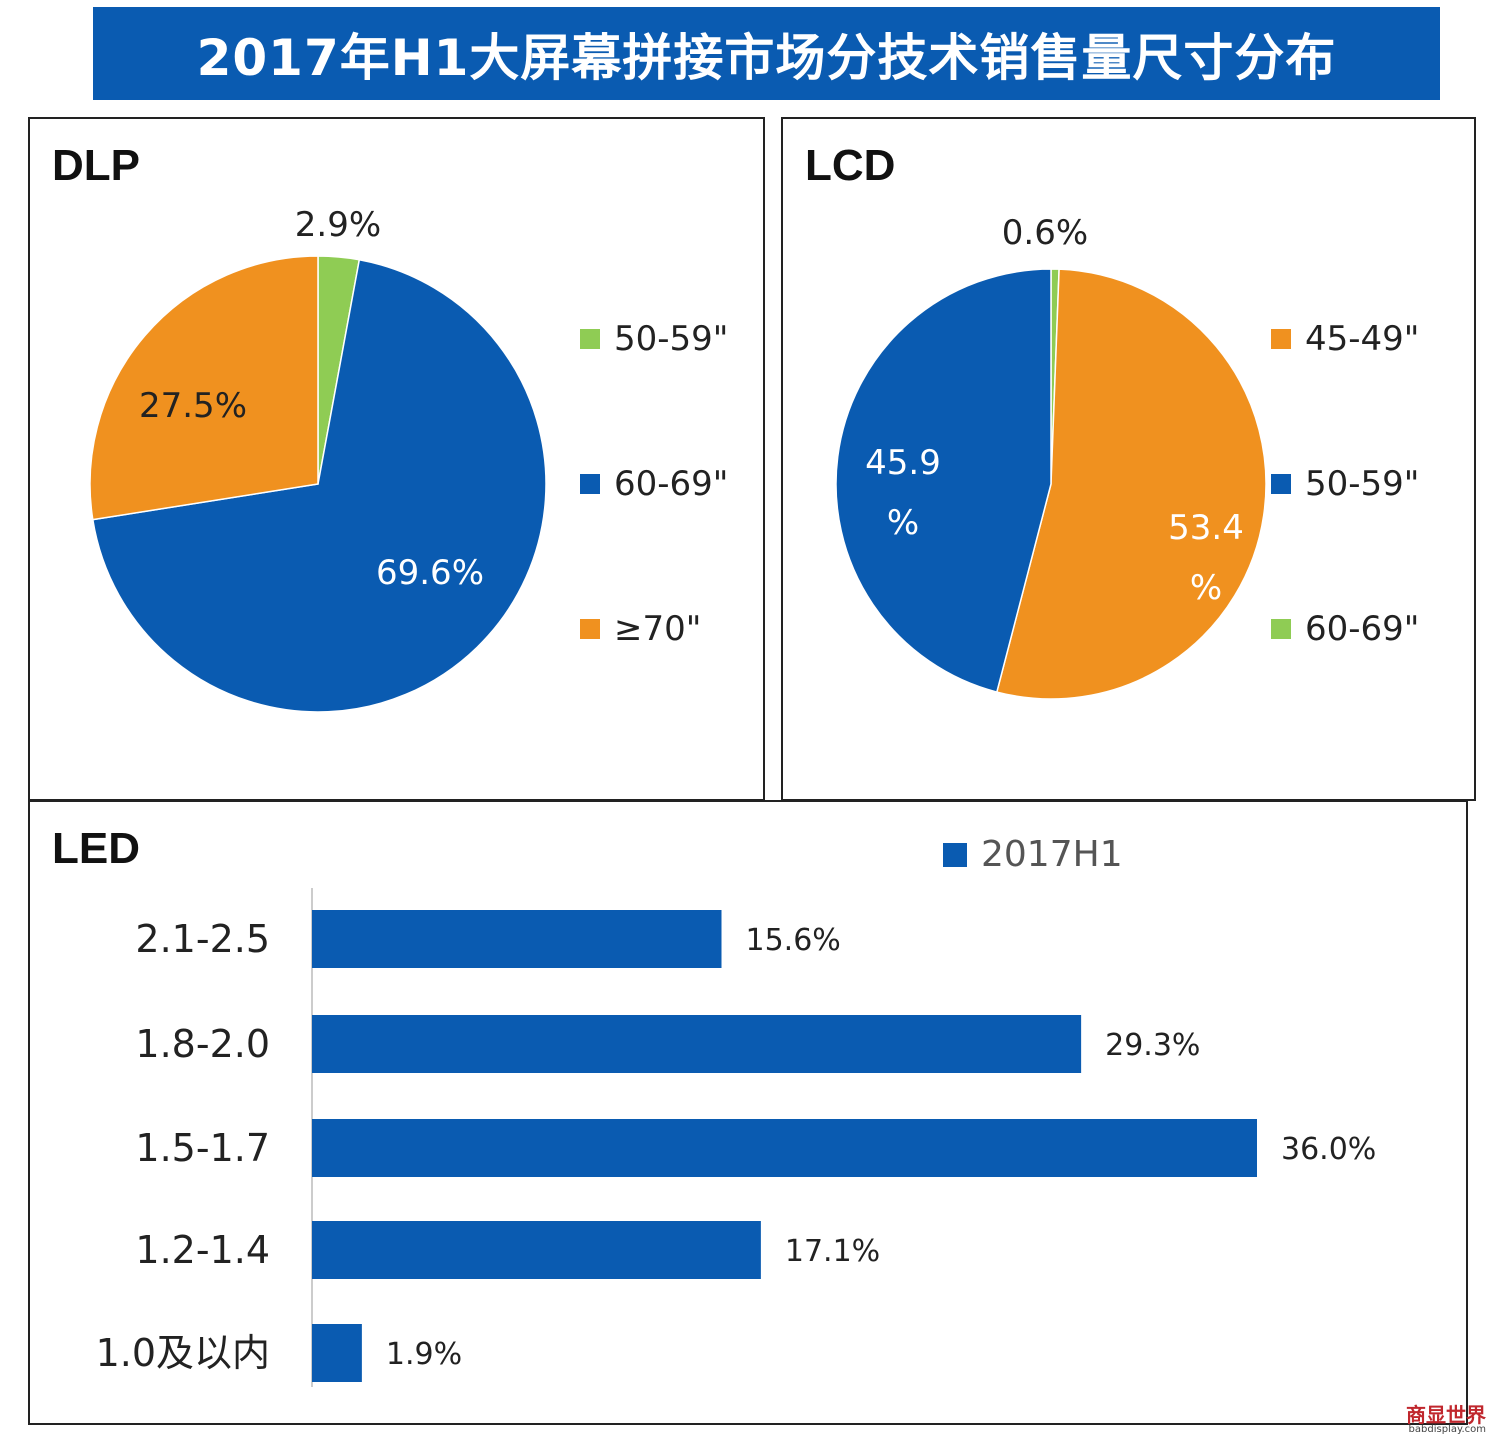  What do you see at coordinates (202, 939) in the screenshot?
I see `led-category-label: 2.1-2.5` at bounding box center [202, 939].